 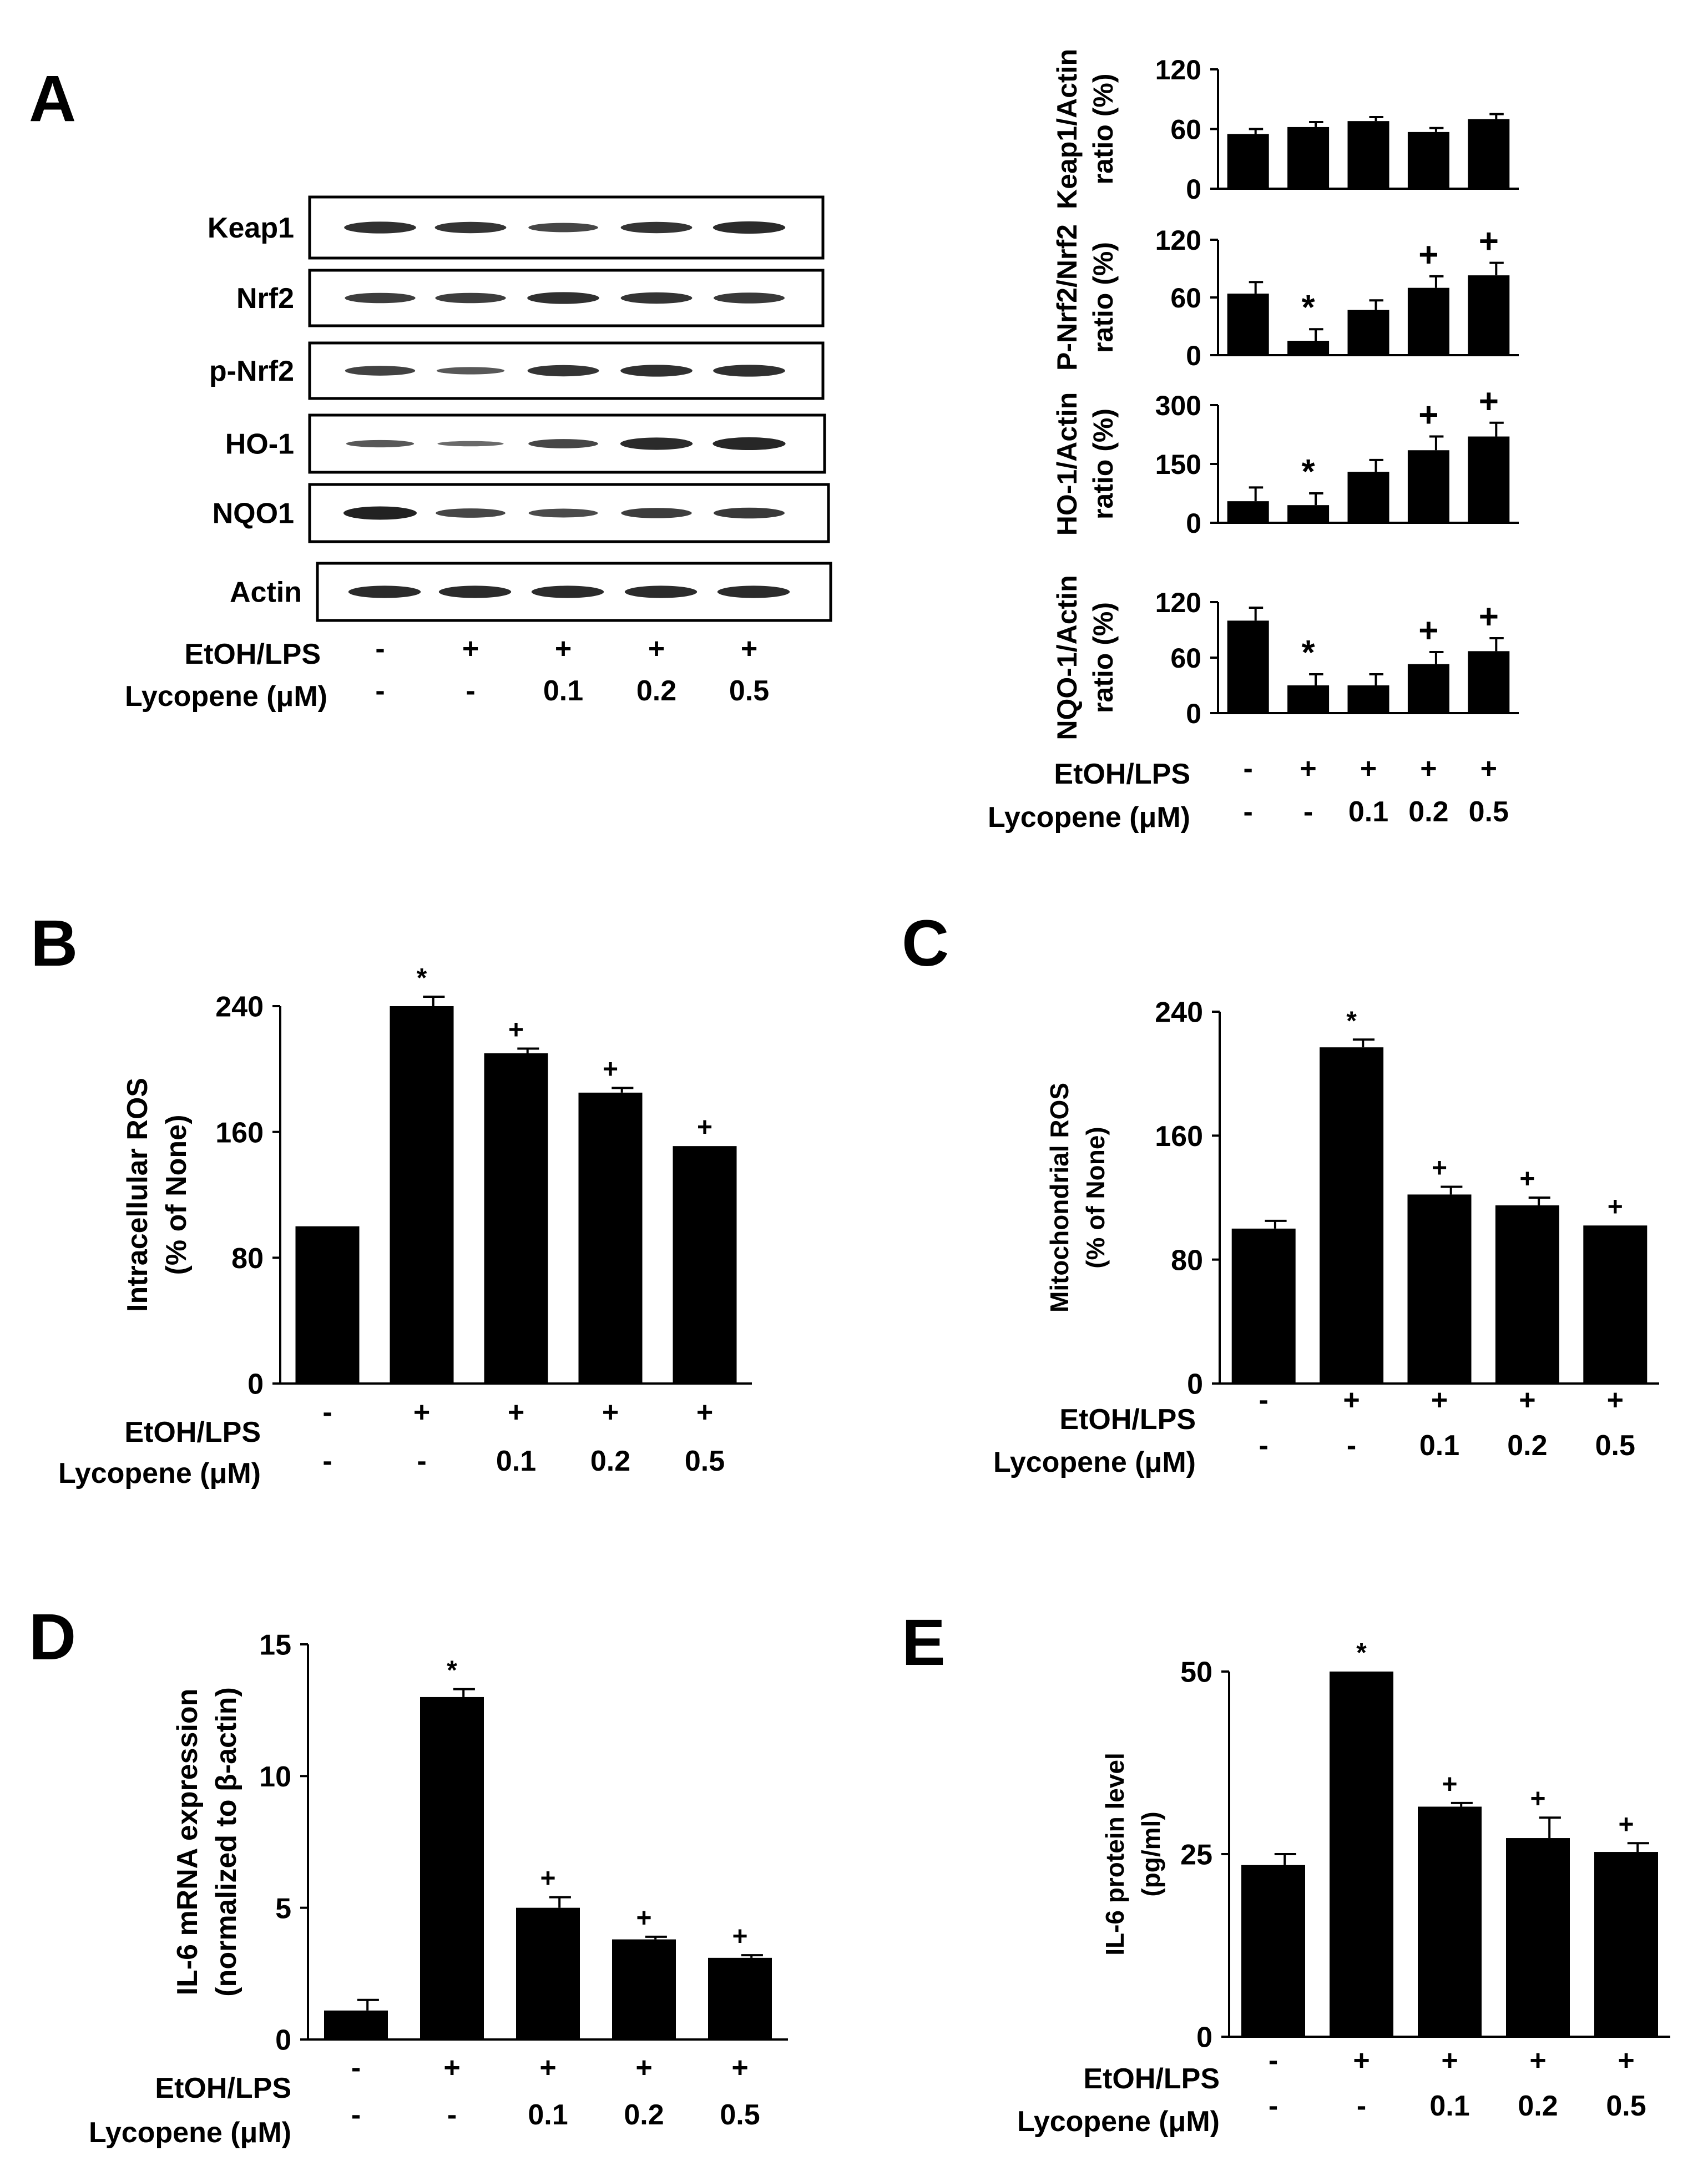 I want to click on y-axis-label: Keap1/Actin, so click(x=1067, y=129).